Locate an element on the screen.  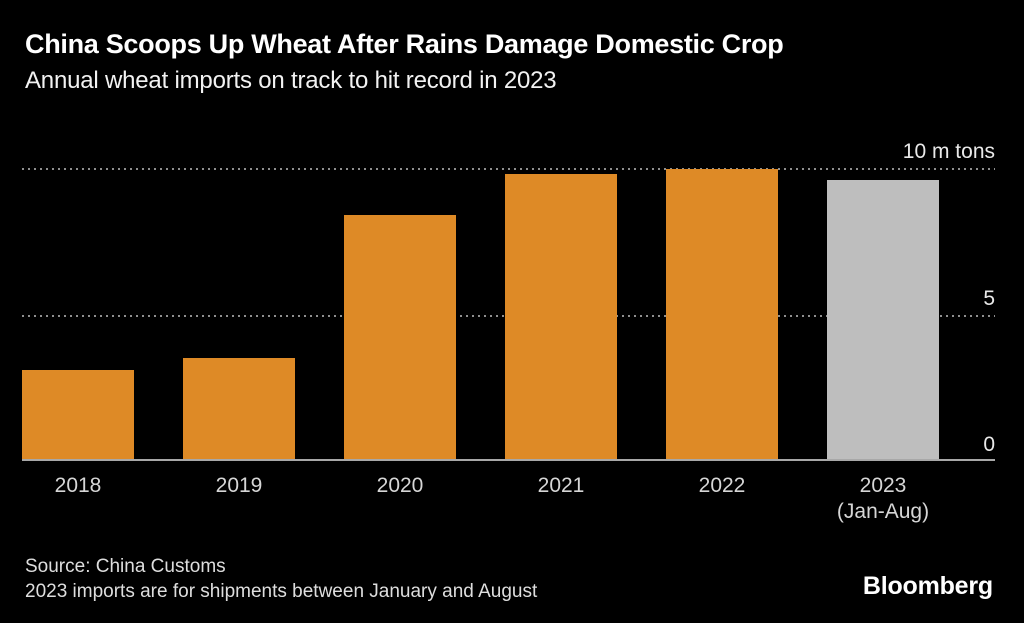
x-tick-label-2019: 2019 is located at coordinates (239, 485).